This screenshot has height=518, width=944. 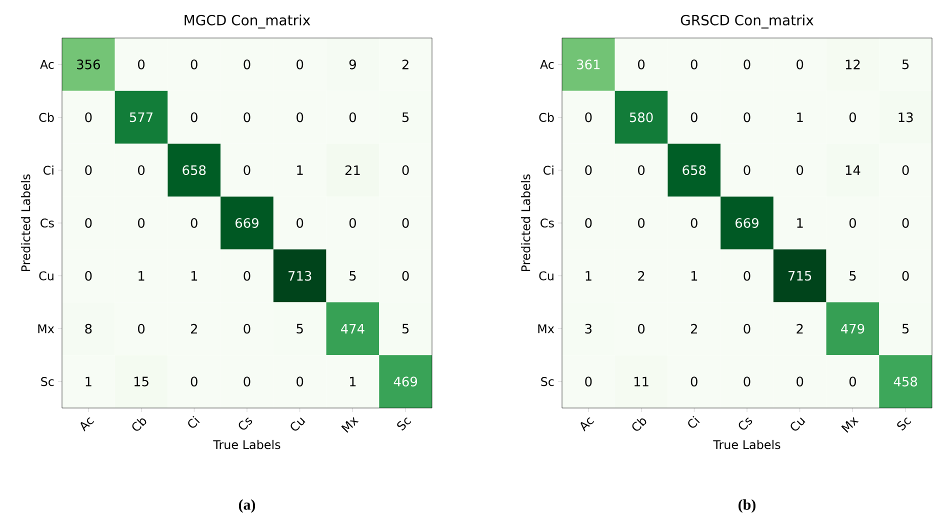 What do you see at coordinates (352, 170) in the screenshot?
I see `data-label: 21` at bounding box center [352, 170].